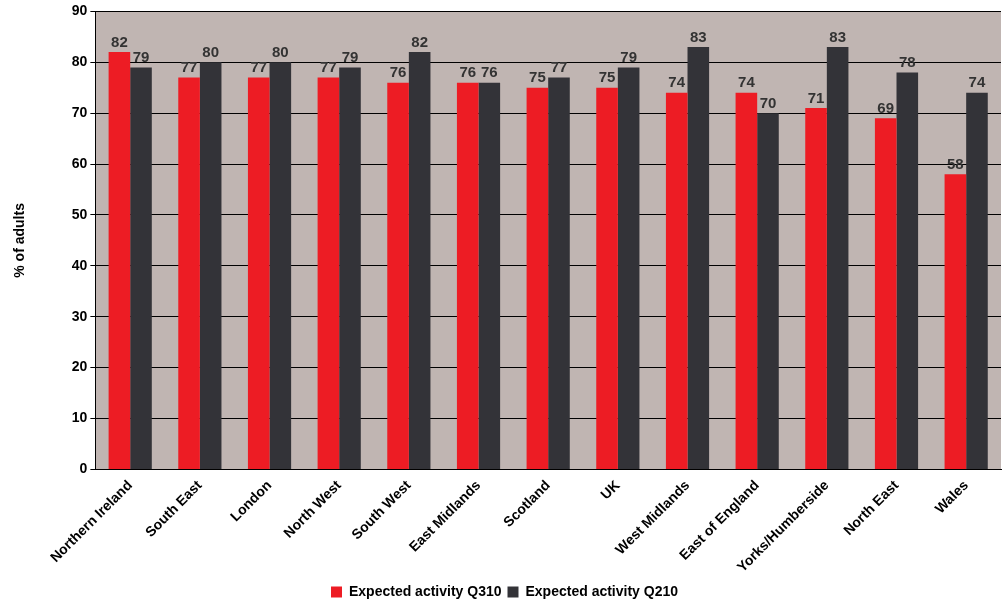 The image size is (1003, 613). What do you see at coordinates (79, 162) in the screenshot?
I see `y-tick-label: 60` at bounding box center [79, 162].